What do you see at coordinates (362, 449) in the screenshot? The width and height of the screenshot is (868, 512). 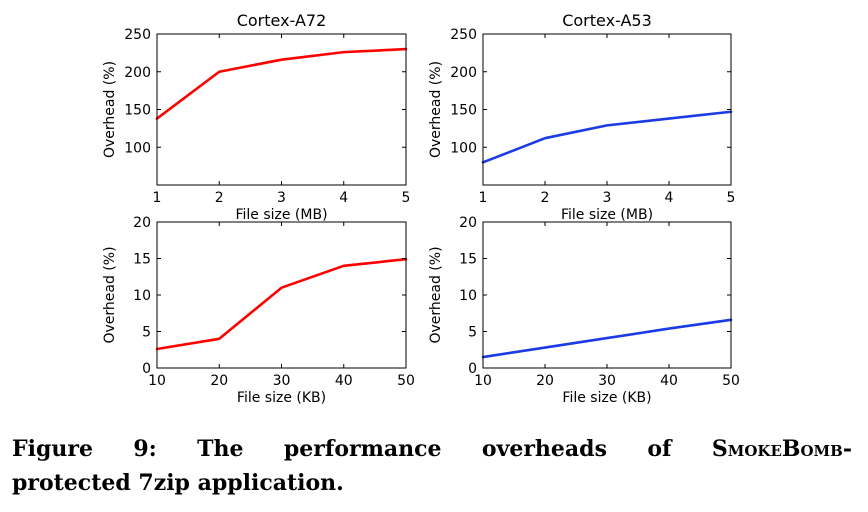 I see `caption-word: performance` at bounding box center [362, 449].